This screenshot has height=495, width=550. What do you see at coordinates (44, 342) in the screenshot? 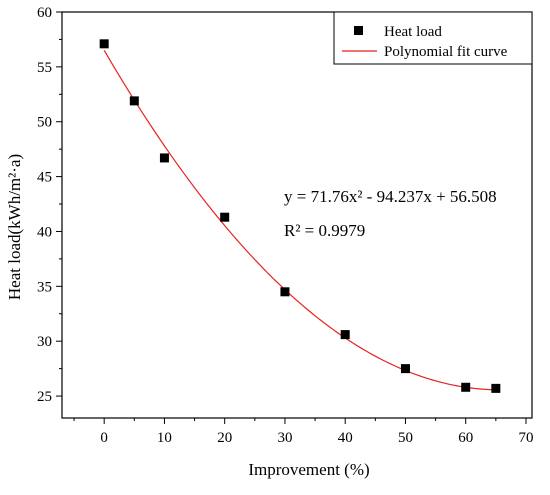
I see `y-tick-label: 30` at bounding box center [44, 342].